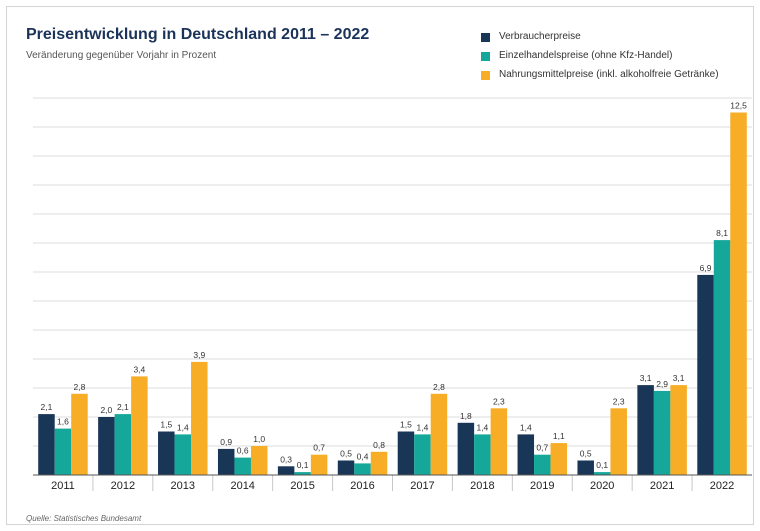 The width and height of the screenshot is (760, 531). I want to click on data-label: 1,0, so click(259, 439).